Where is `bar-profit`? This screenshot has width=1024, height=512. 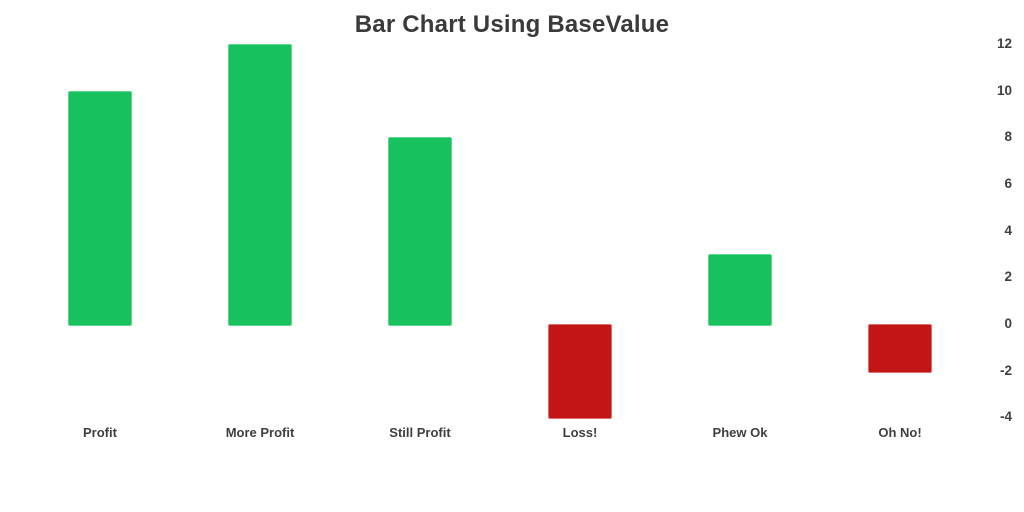
bar-profit is located at coordinates (100, 208).